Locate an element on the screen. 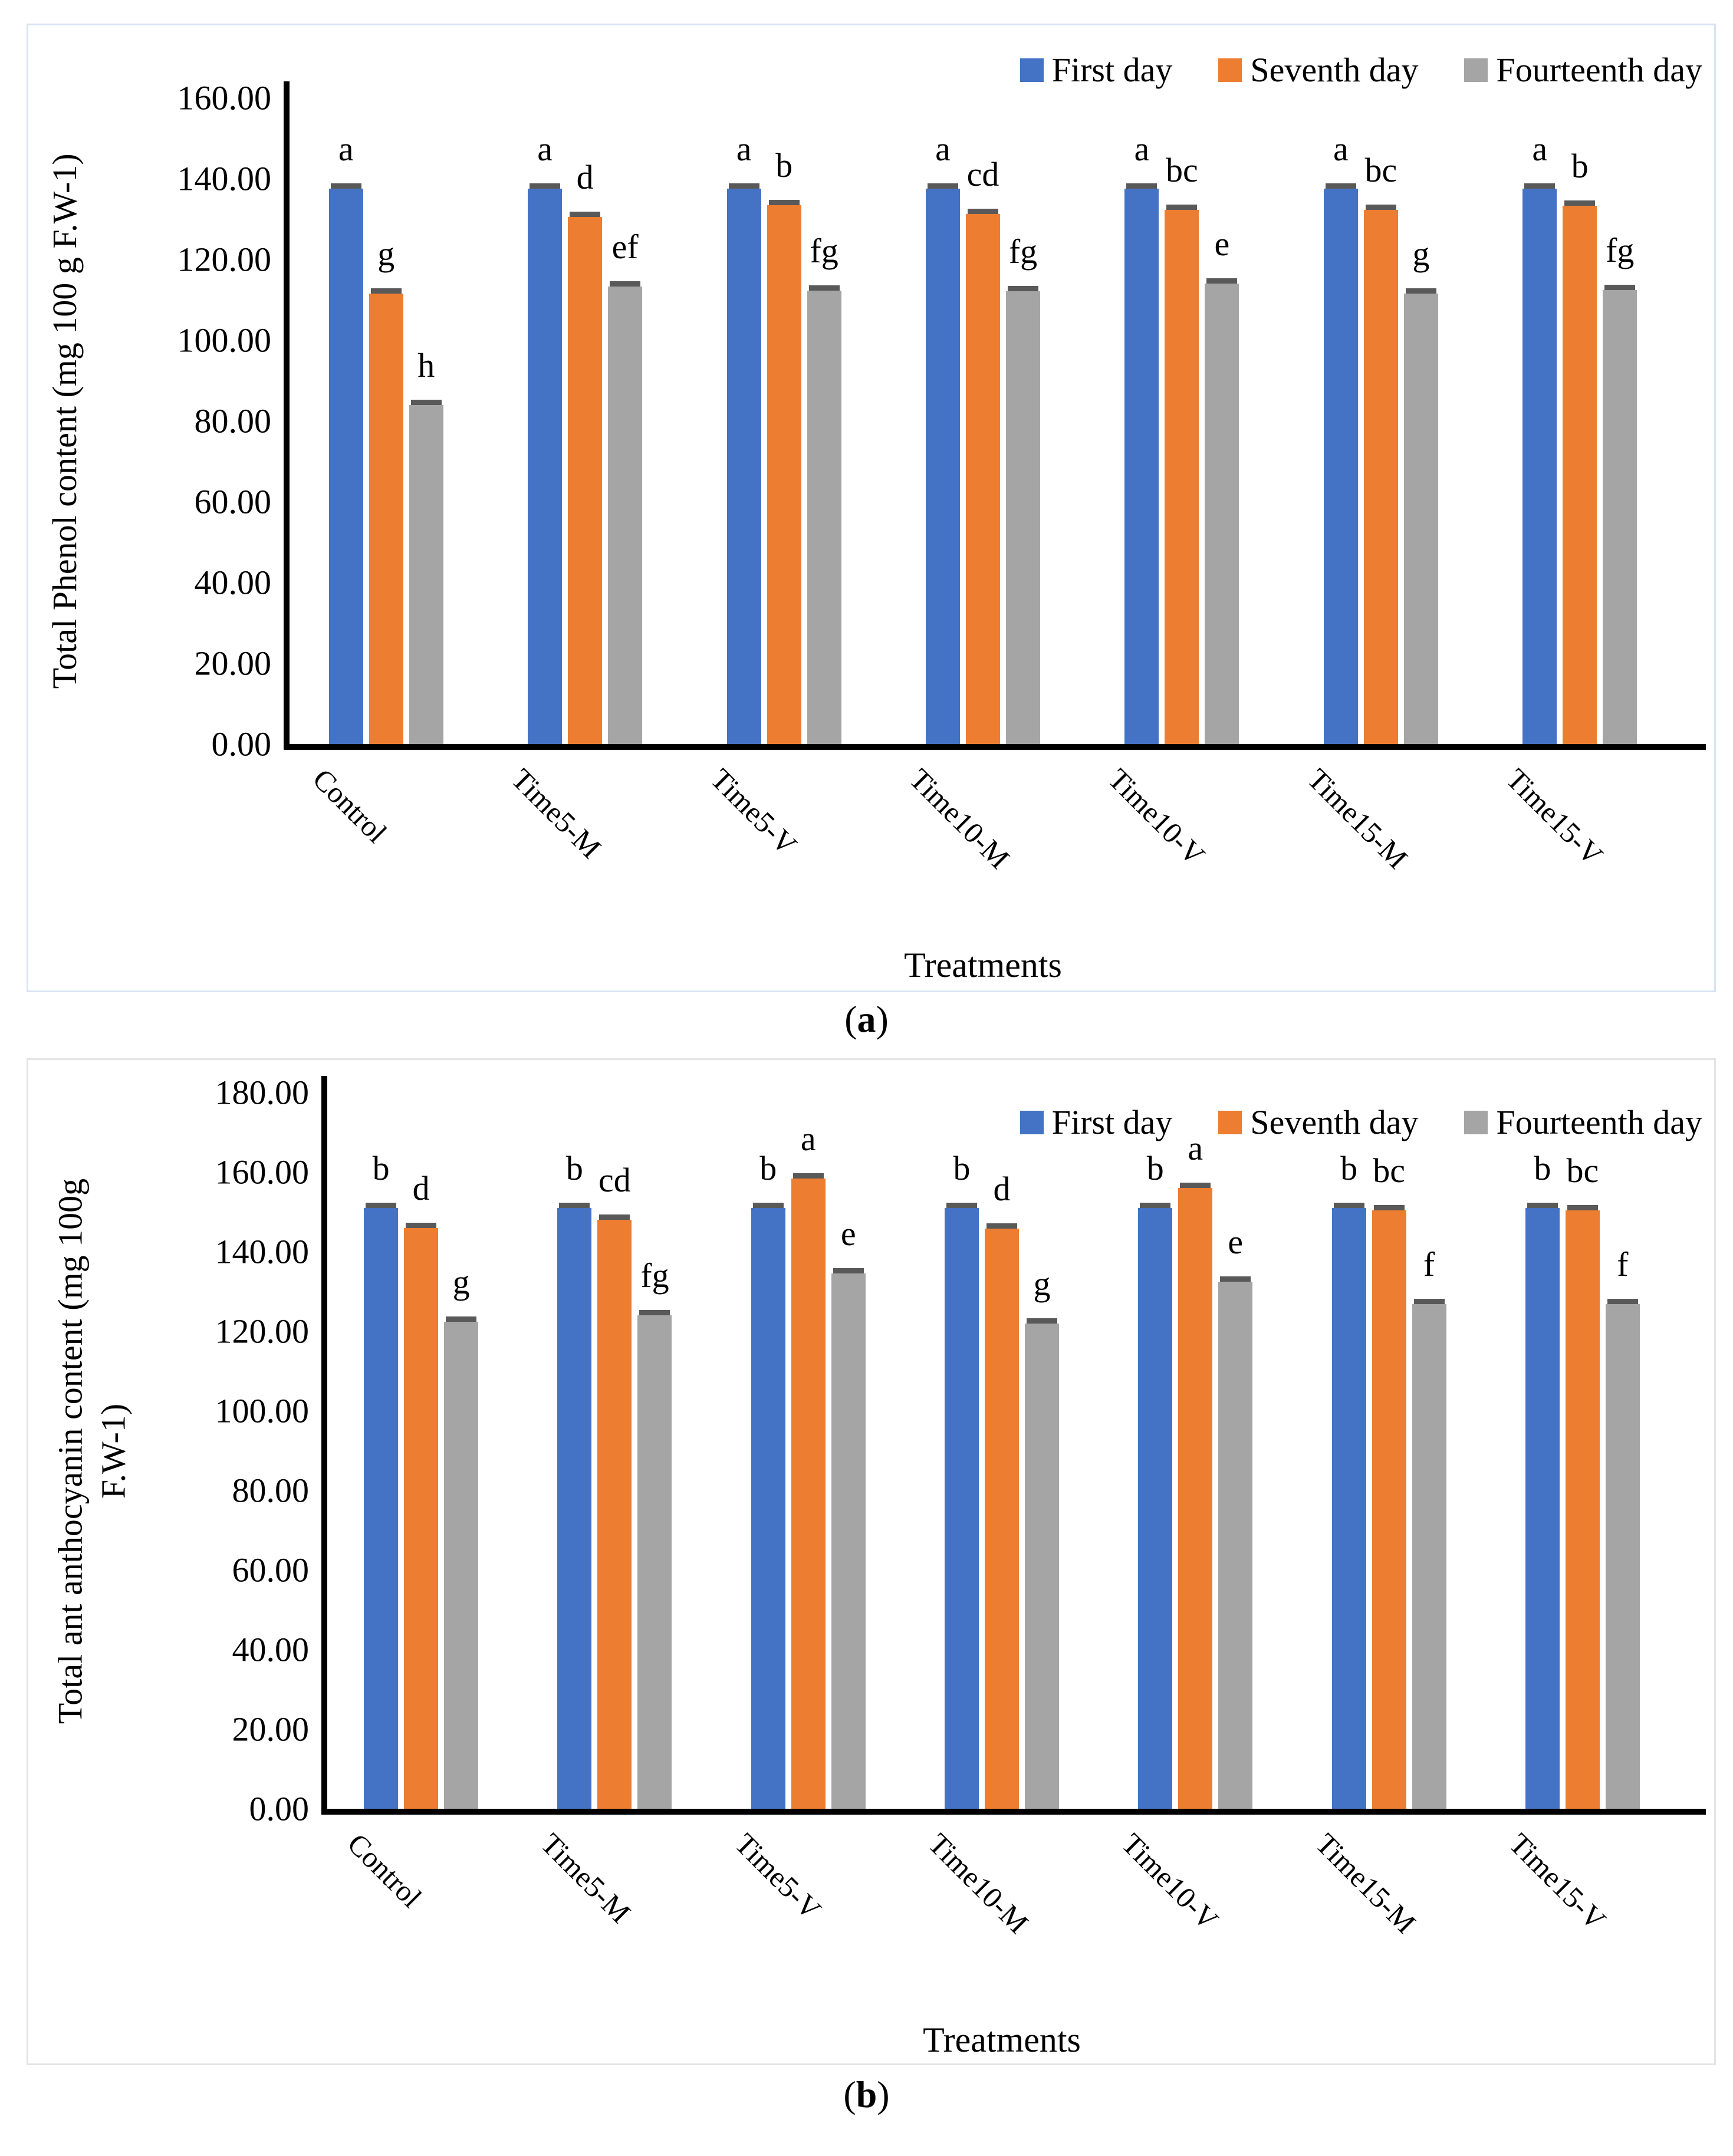  legend-item: First day is located at coordinates (1096, 70).